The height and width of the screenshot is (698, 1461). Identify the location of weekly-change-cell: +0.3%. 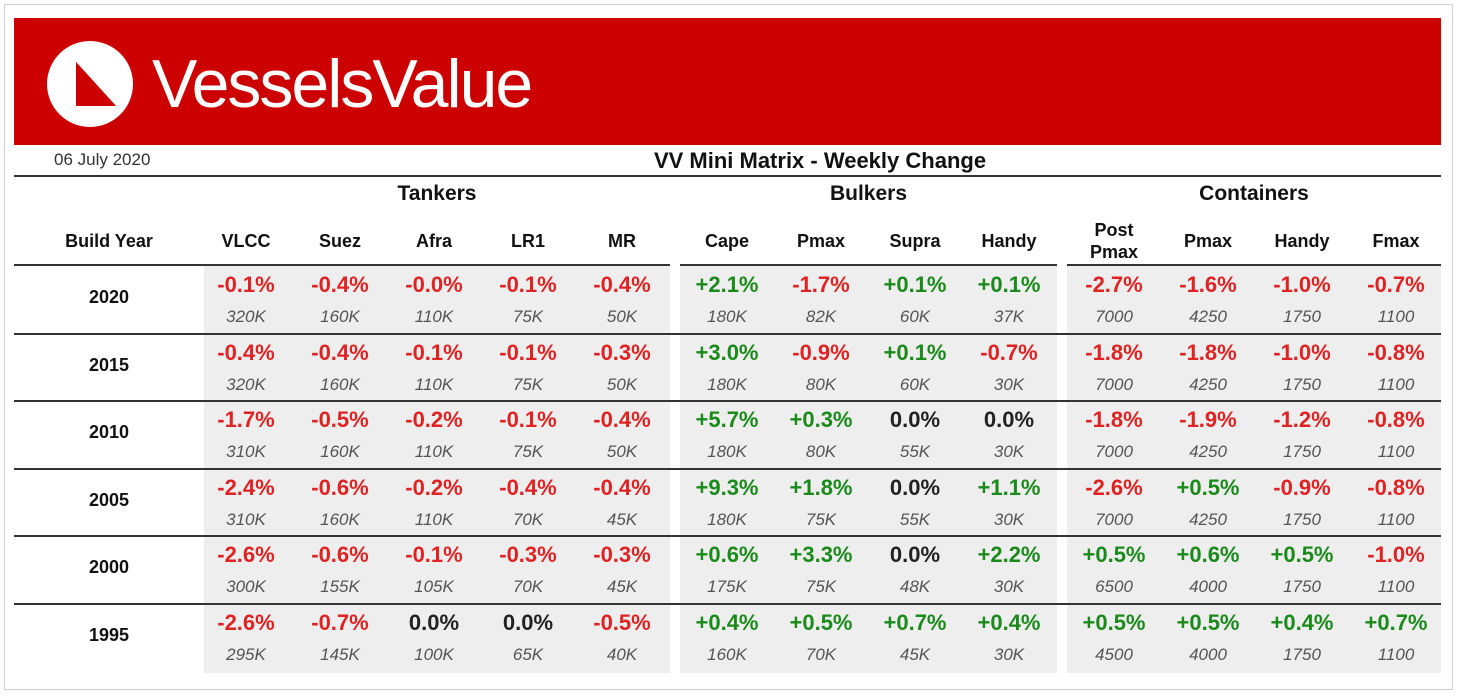
(821, 419).